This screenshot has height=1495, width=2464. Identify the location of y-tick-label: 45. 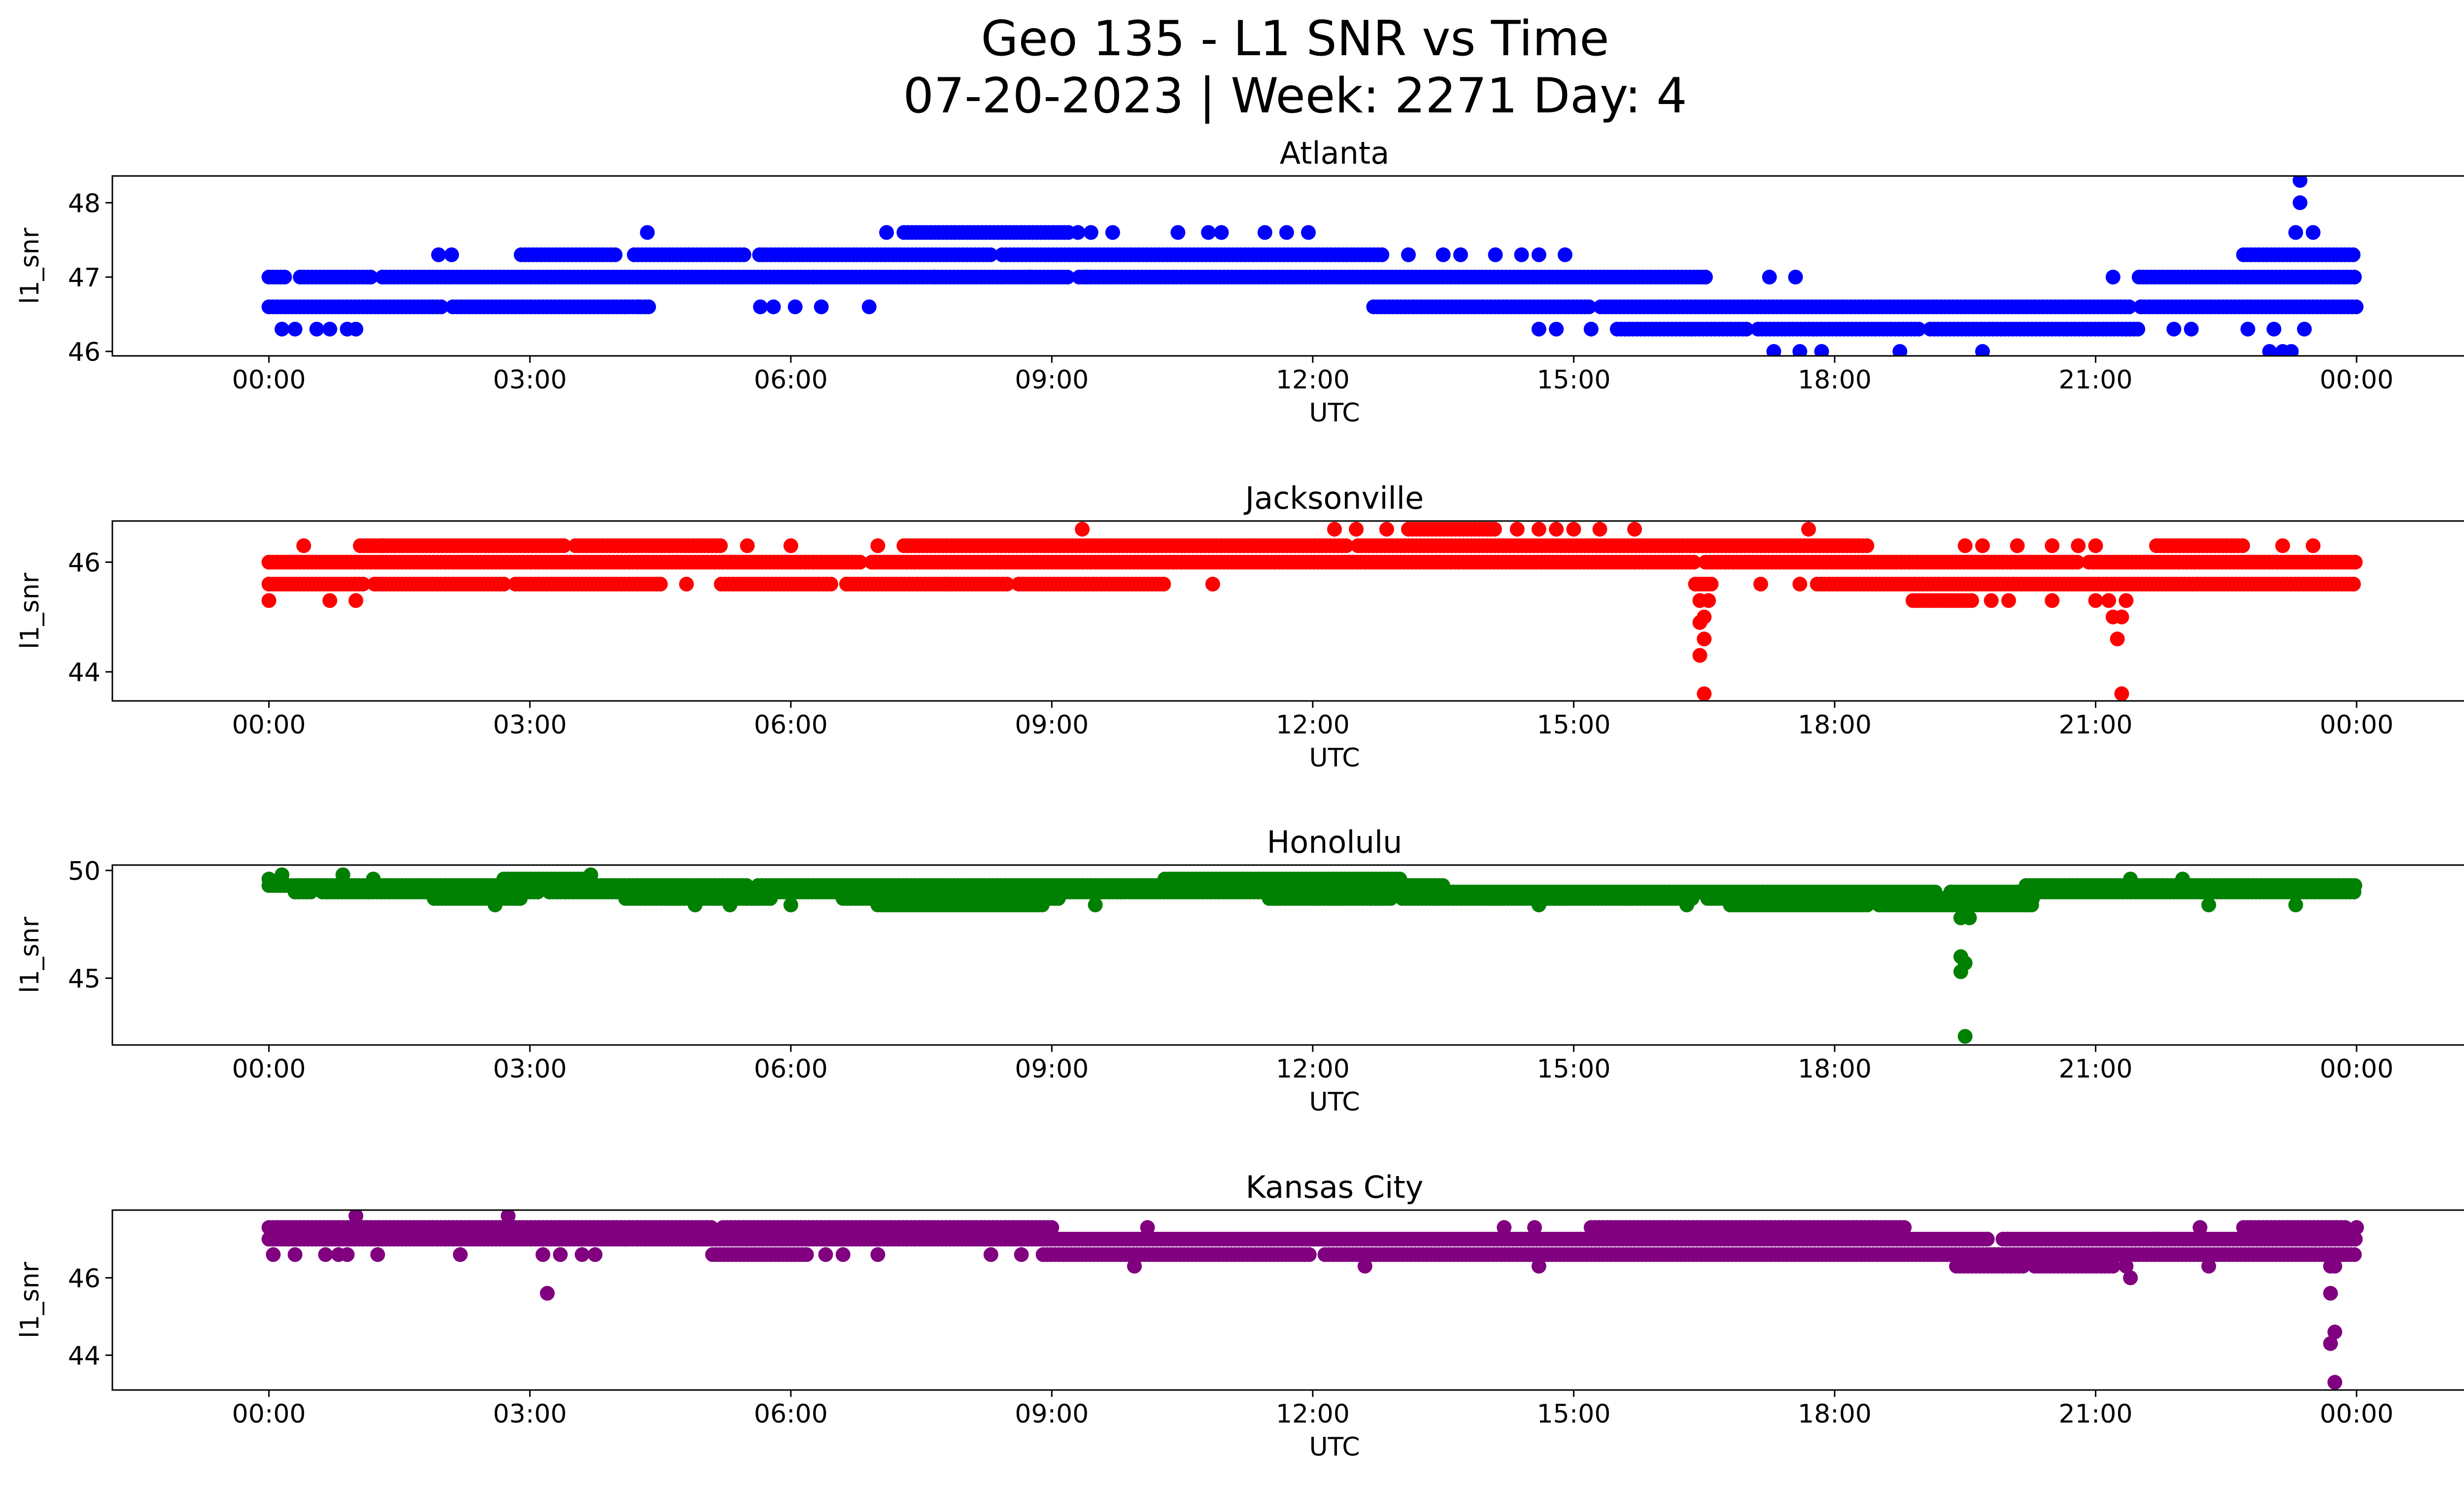
(84, 979).